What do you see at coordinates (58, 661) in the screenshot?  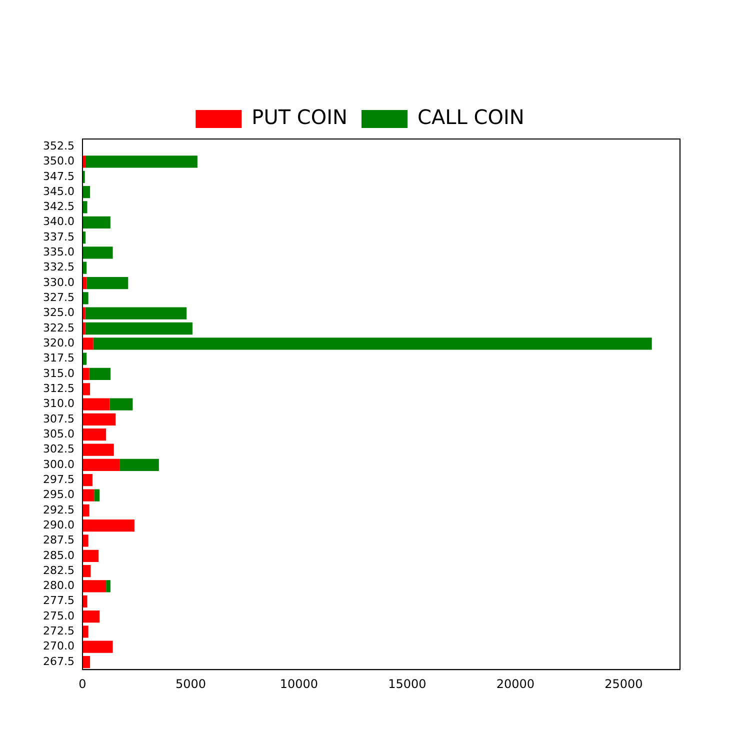 I see `y-tick-label: 267.5` at bounding box center [58, 661].